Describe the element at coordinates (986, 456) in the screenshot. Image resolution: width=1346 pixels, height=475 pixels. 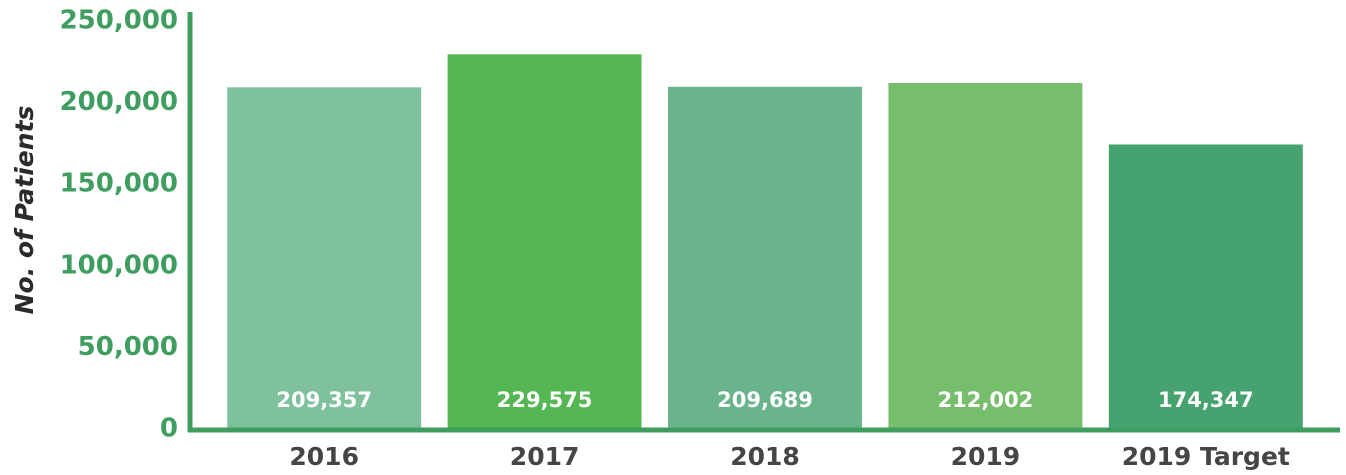
I see `x-tick-label: 2019` at that location.